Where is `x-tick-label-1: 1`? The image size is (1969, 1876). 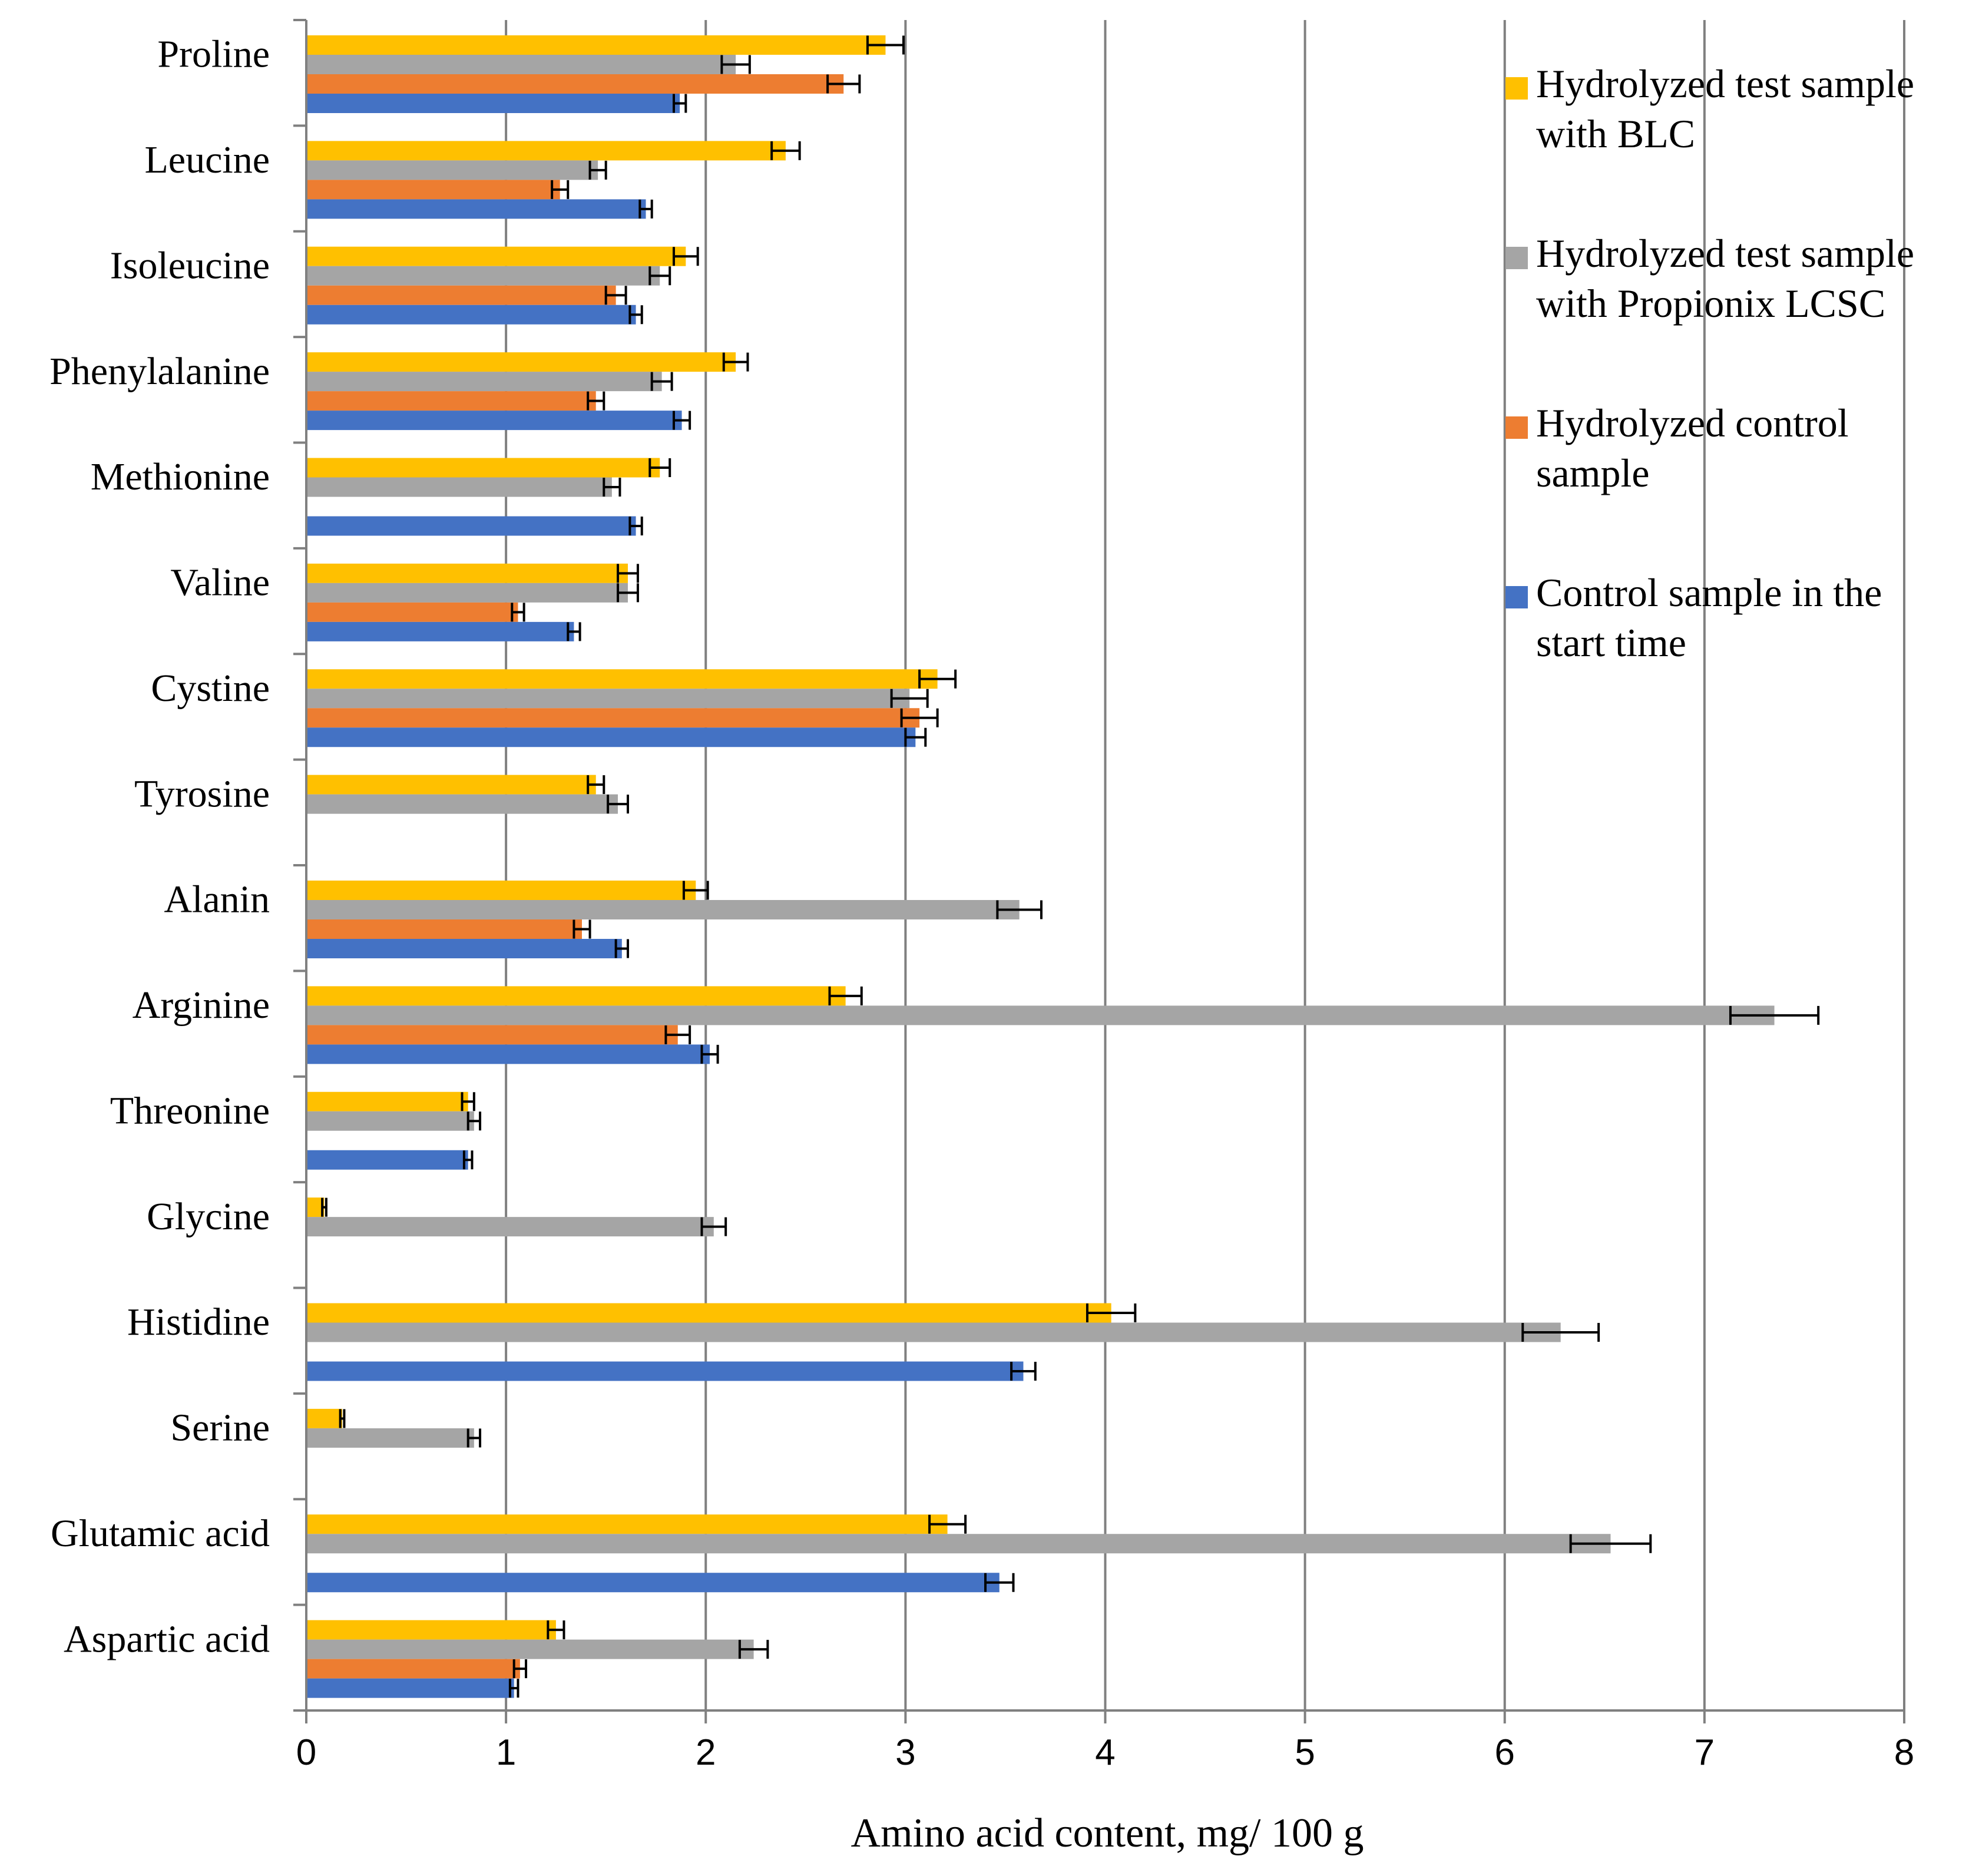 x-tick-label-1: 1 is located at coordinates (506, 1752).